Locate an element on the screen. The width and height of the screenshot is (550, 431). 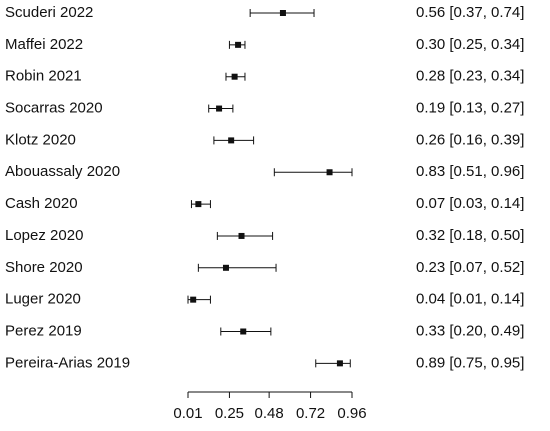
study-row: Maffei 2022 0.30 [0.25, 0.34] is located at coordinates (264, 44).